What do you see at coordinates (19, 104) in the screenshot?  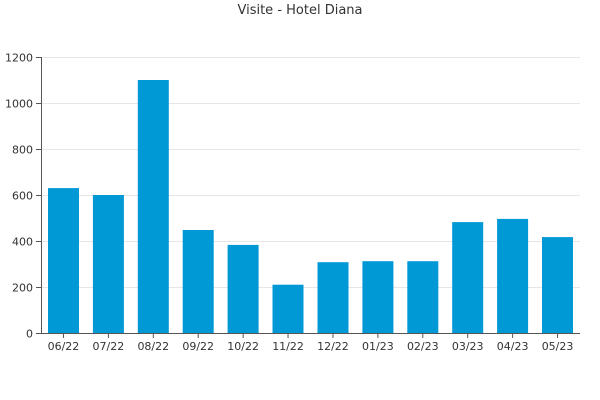 I see `y-tick-label: 1000` at bounding box center [19, 104].